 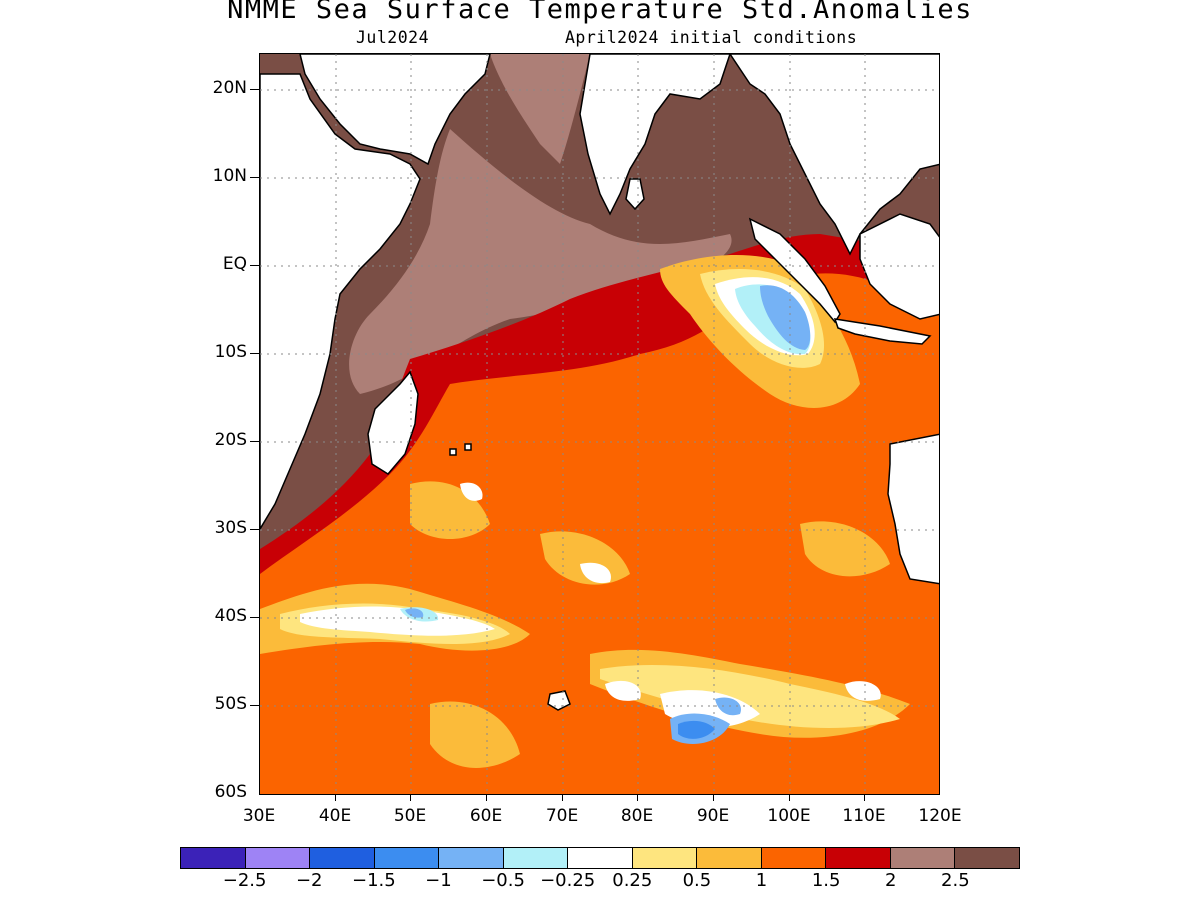 What do you see at coordinates (230, 704) in the screenshot?
I see `lat-label-50s: 50S` at bounding box center [230, 704].